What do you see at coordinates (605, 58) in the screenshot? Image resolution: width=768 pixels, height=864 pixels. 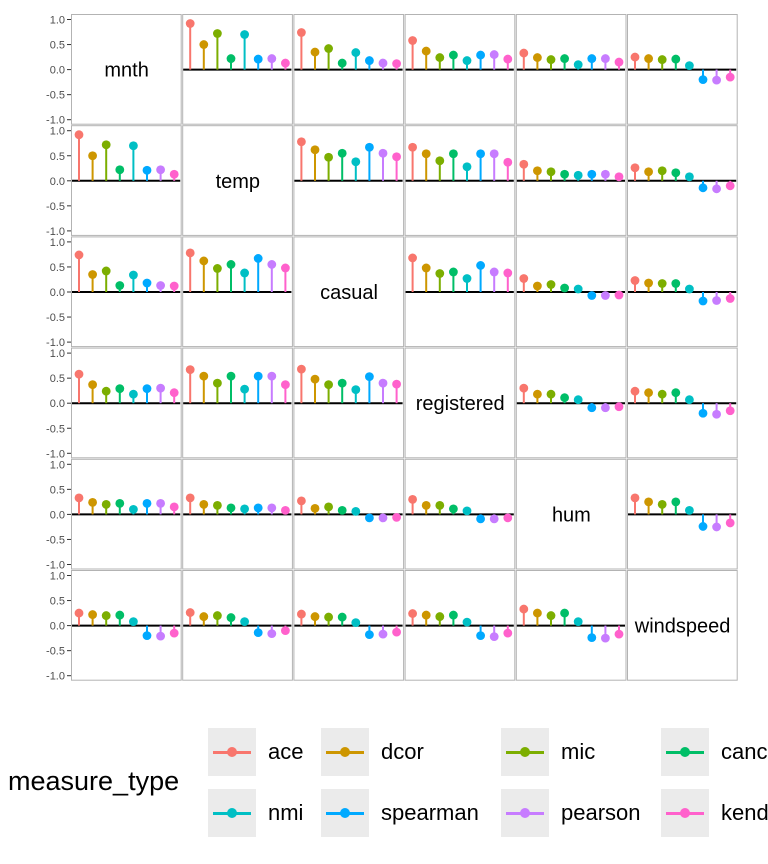 I see `point-pearson-mnth-hum` at bounding box center [605, 58].